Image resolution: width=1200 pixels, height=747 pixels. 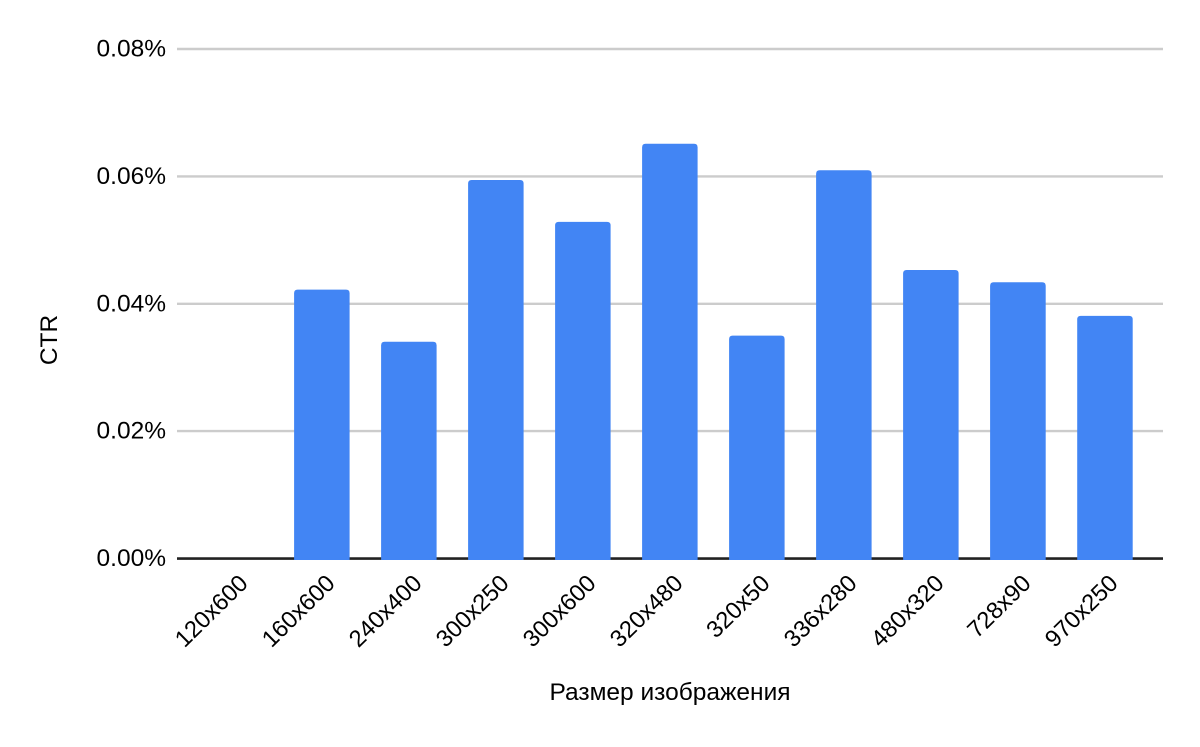 I want to click on svg-text: 0.08%, so click(x=131, y=49).